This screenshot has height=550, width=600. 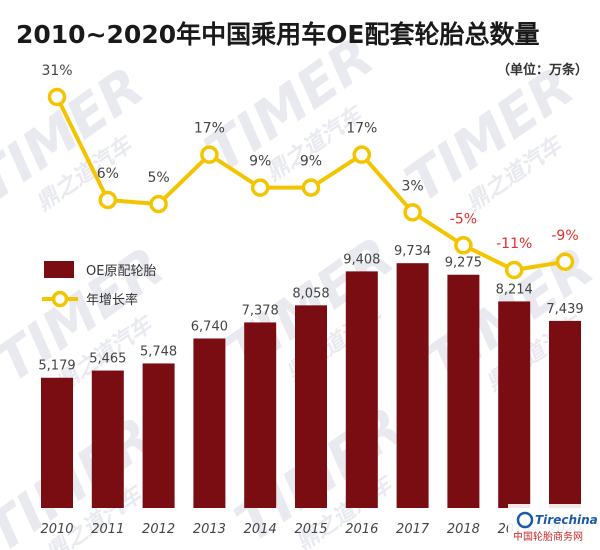 What do you see at coordinates (514, 244) in the screenshot?
I see `growth-rate-label: -11%` at bounding box center [514, 244].